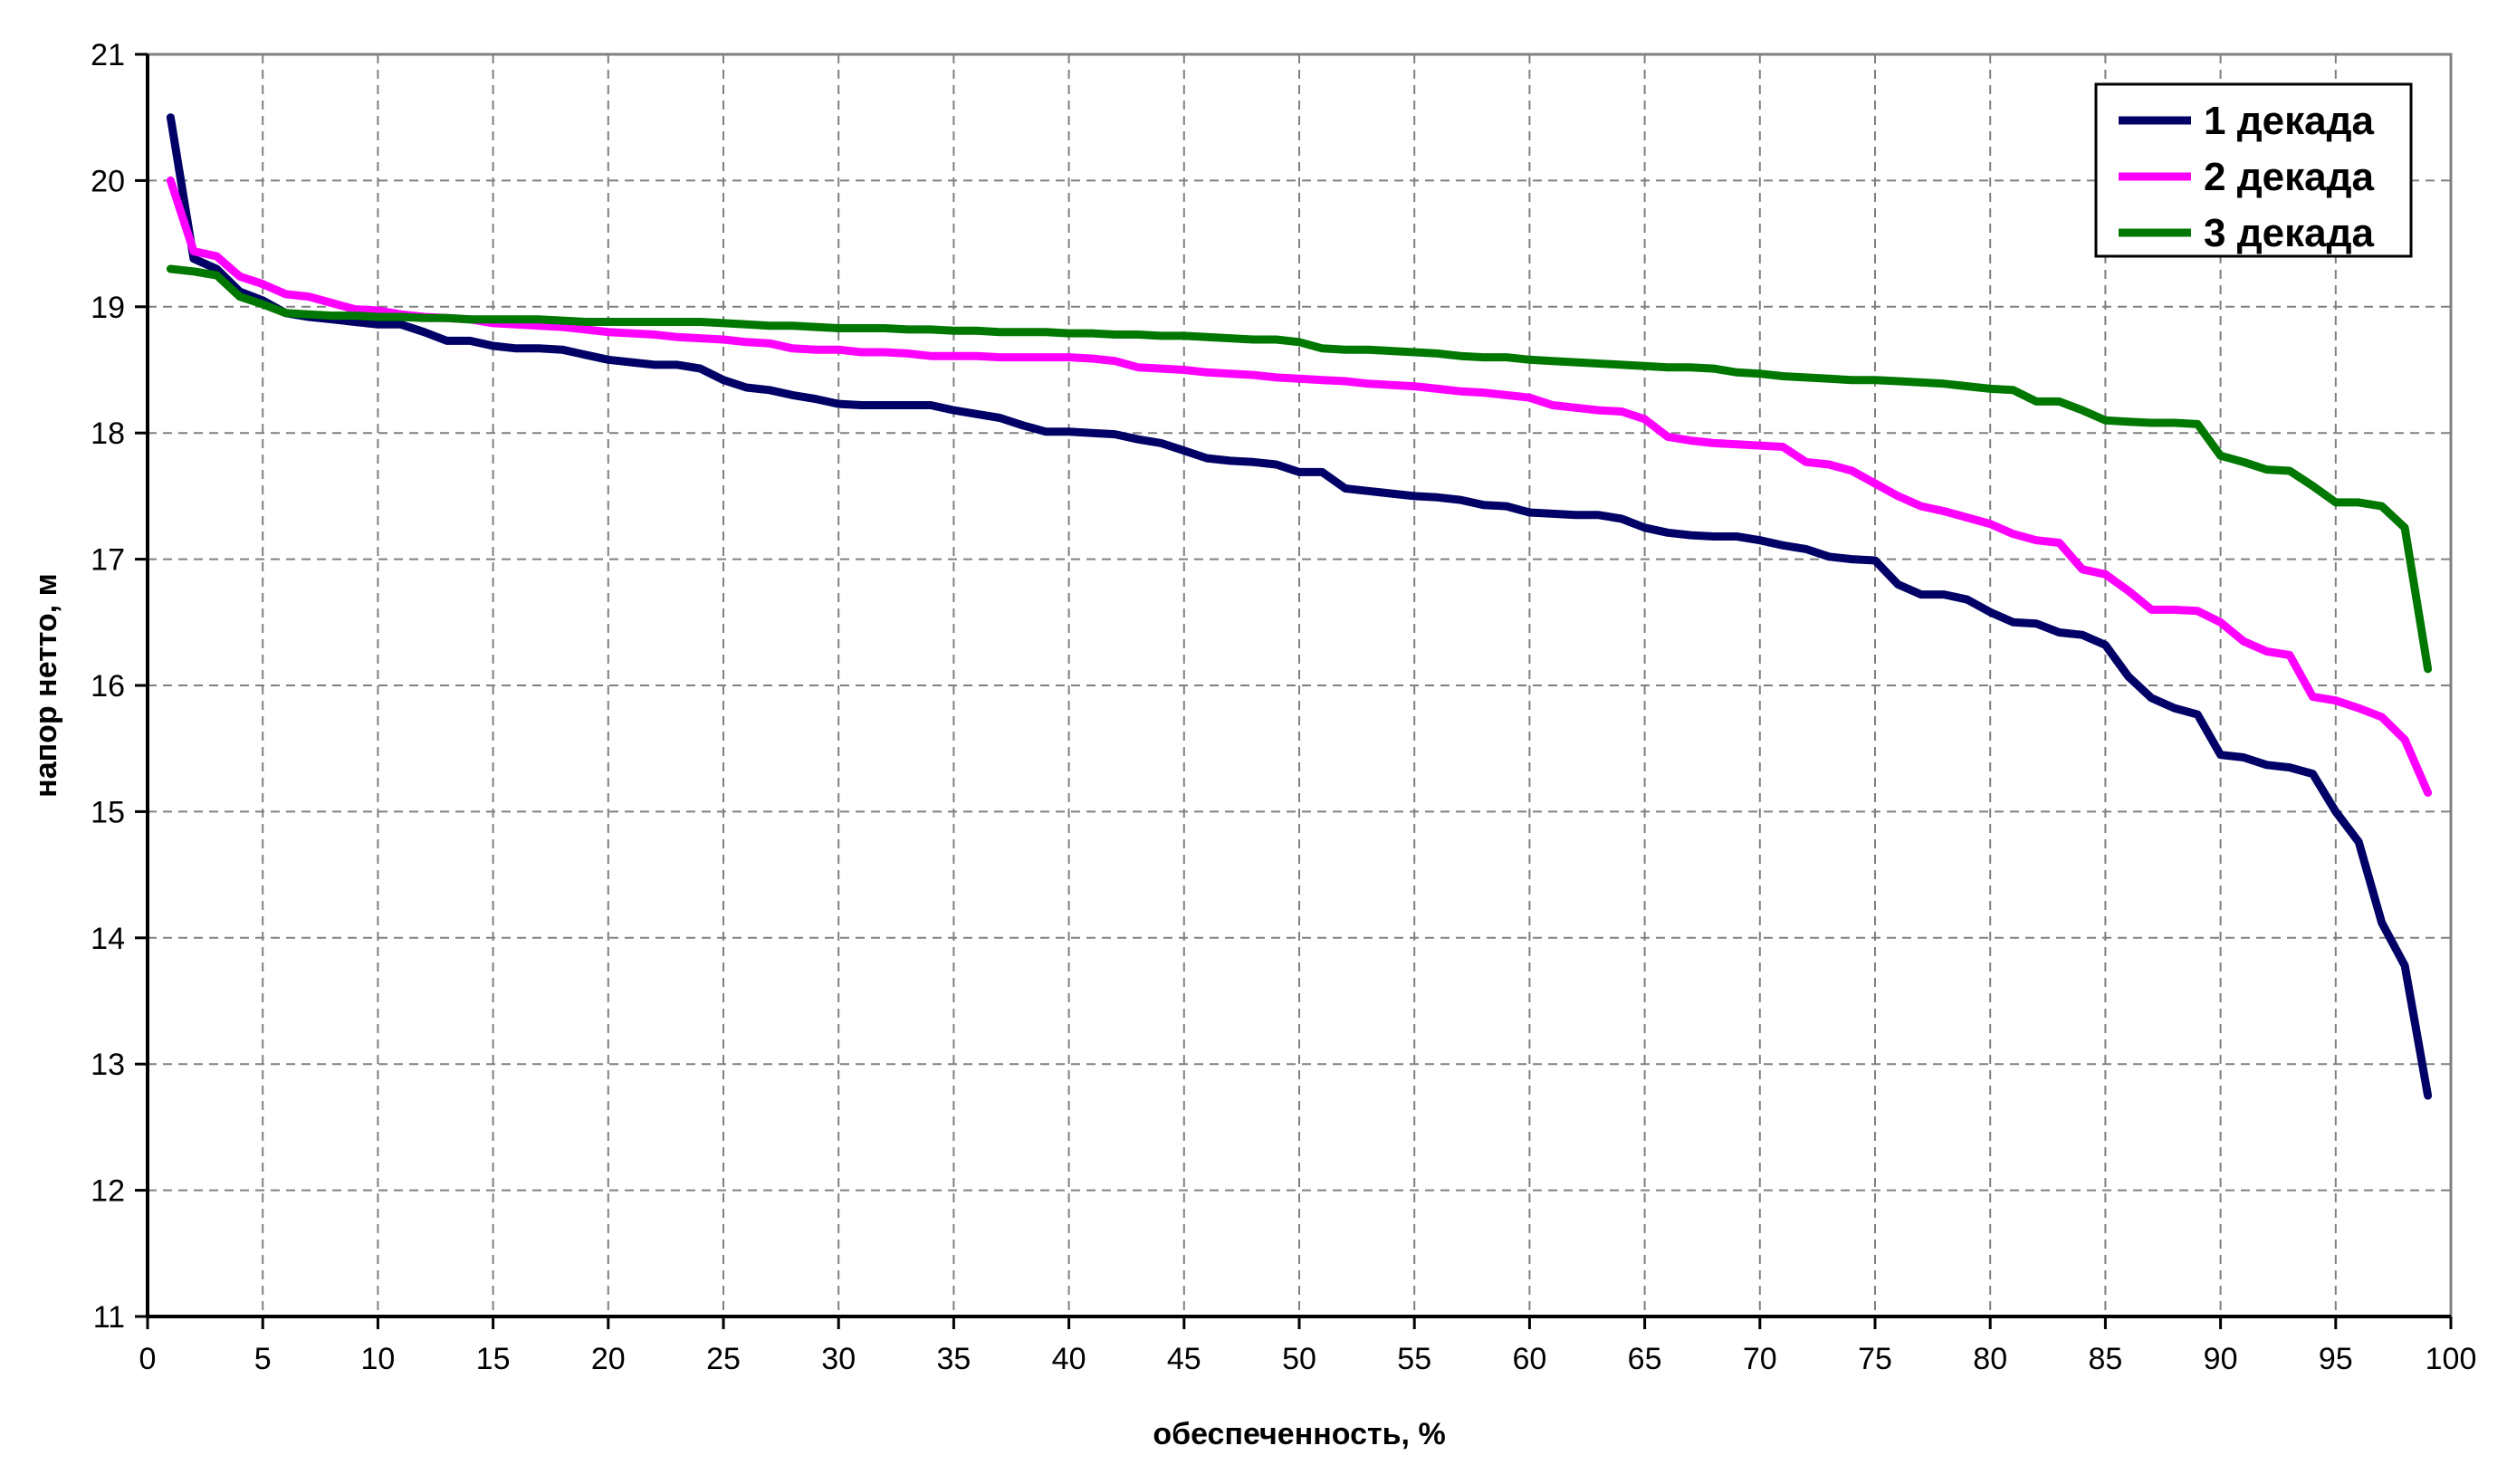 The height and width of the screenshot is (1484, 2507). Describe the element at coordinates (108, 560) in the screenshot. I see `y-tick-label: 17` at that location.